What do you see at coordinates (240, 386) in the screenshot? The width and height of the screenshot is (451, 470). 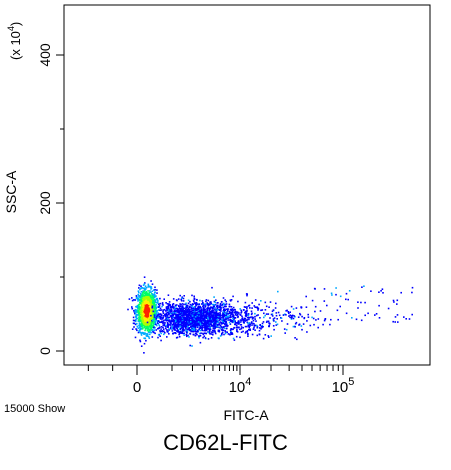 I see `x-tick-label: 104` at bounding box center [240, 386].